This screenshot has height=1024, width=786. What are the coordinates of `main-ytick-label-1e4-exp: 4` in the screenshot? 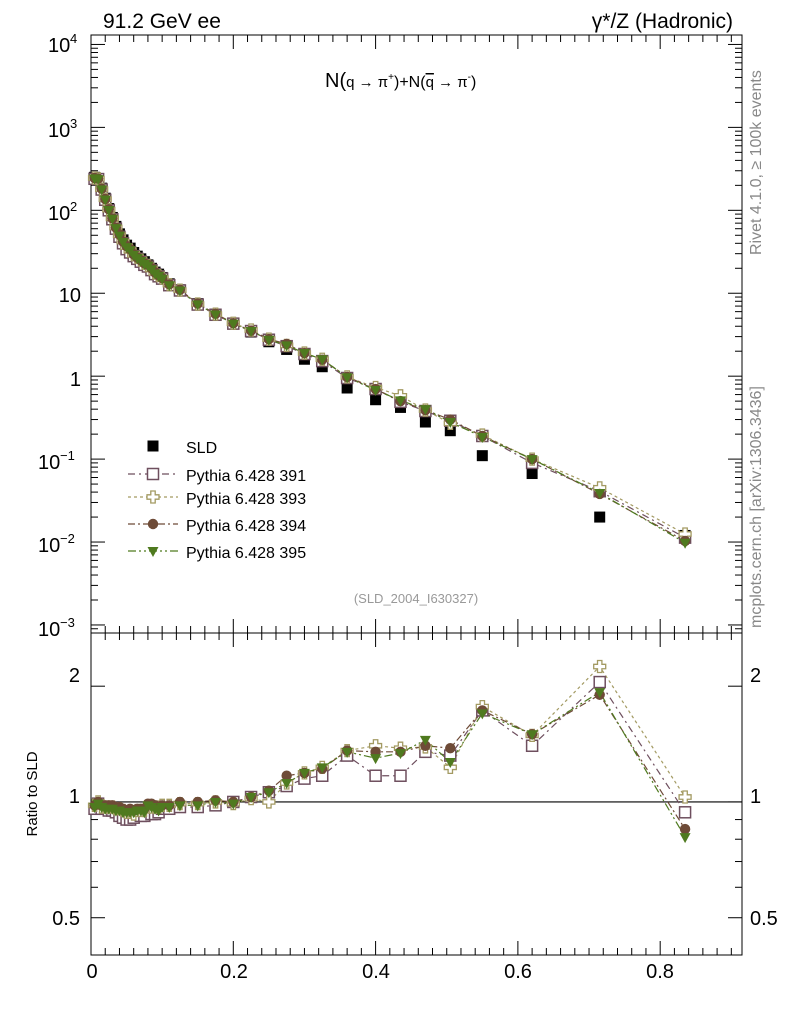 It's located at (73, 38).